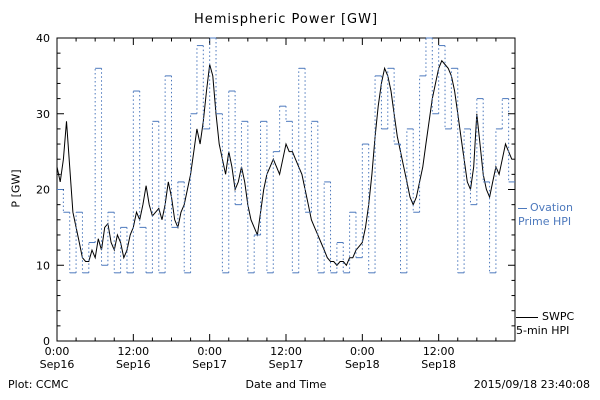  I want to click on legend-swpc: SWPC 5-min HPI, so click(545, 324).